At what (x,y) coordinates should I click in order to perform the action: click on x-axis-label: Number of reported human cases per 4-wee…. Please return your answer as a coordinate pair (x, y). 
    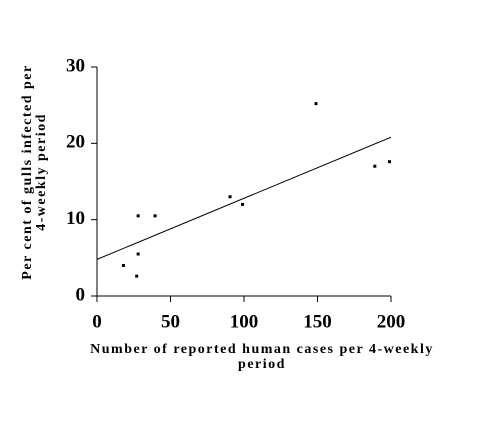
    Looking at the image, I should click on (262, 349).